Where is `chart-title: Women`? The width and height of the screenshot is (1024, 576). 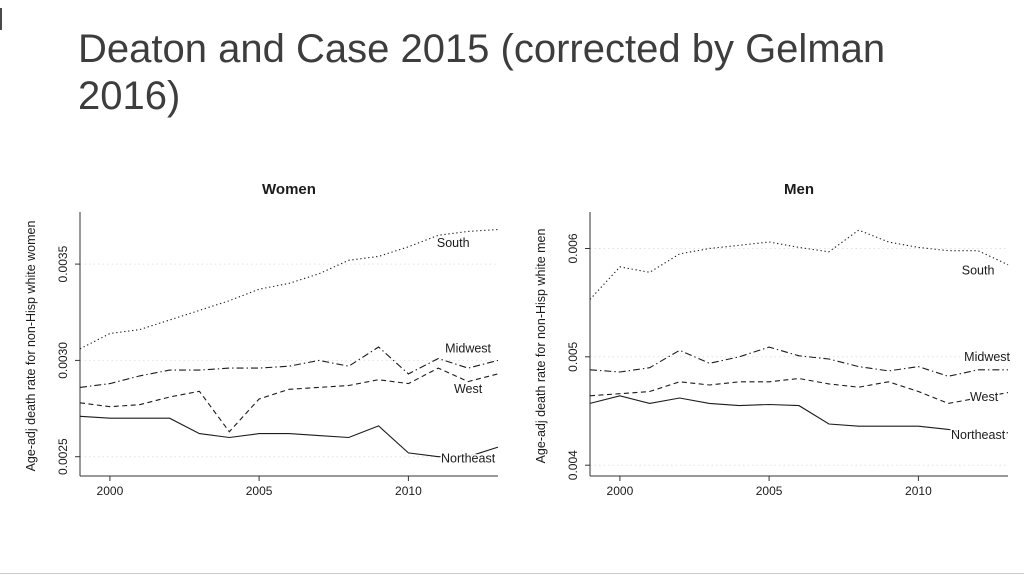 chart-title: Women is located at coordinates (289, 189).